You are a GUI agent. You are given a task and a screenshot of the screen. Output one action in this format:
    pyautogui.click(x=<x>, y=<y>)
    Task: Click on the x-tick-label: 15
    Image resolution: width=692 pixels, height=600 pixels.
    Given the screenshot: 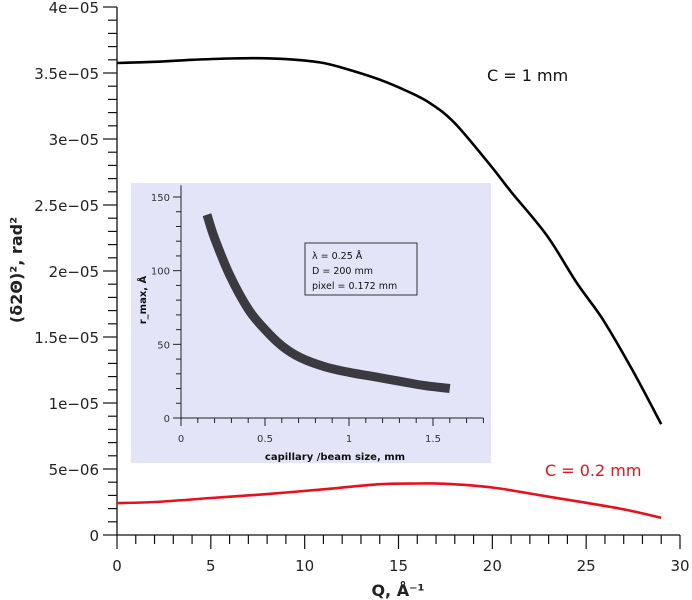 What is the action you would take?
    pyautogui.click(x=398, y=566)
    